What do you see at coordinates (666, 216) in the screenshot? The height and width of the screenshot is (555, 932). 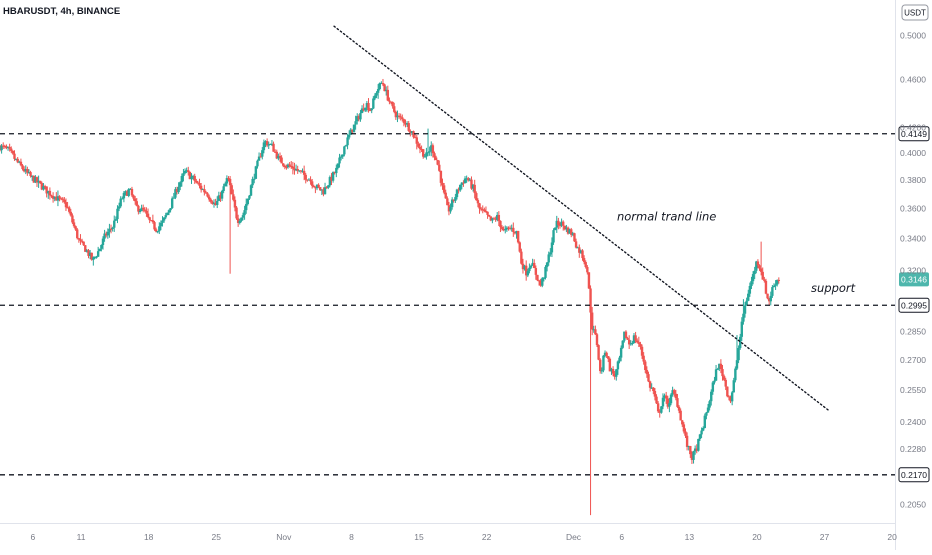 I see `chart-annotation: normal trand line` at bounding box center [666, 216].